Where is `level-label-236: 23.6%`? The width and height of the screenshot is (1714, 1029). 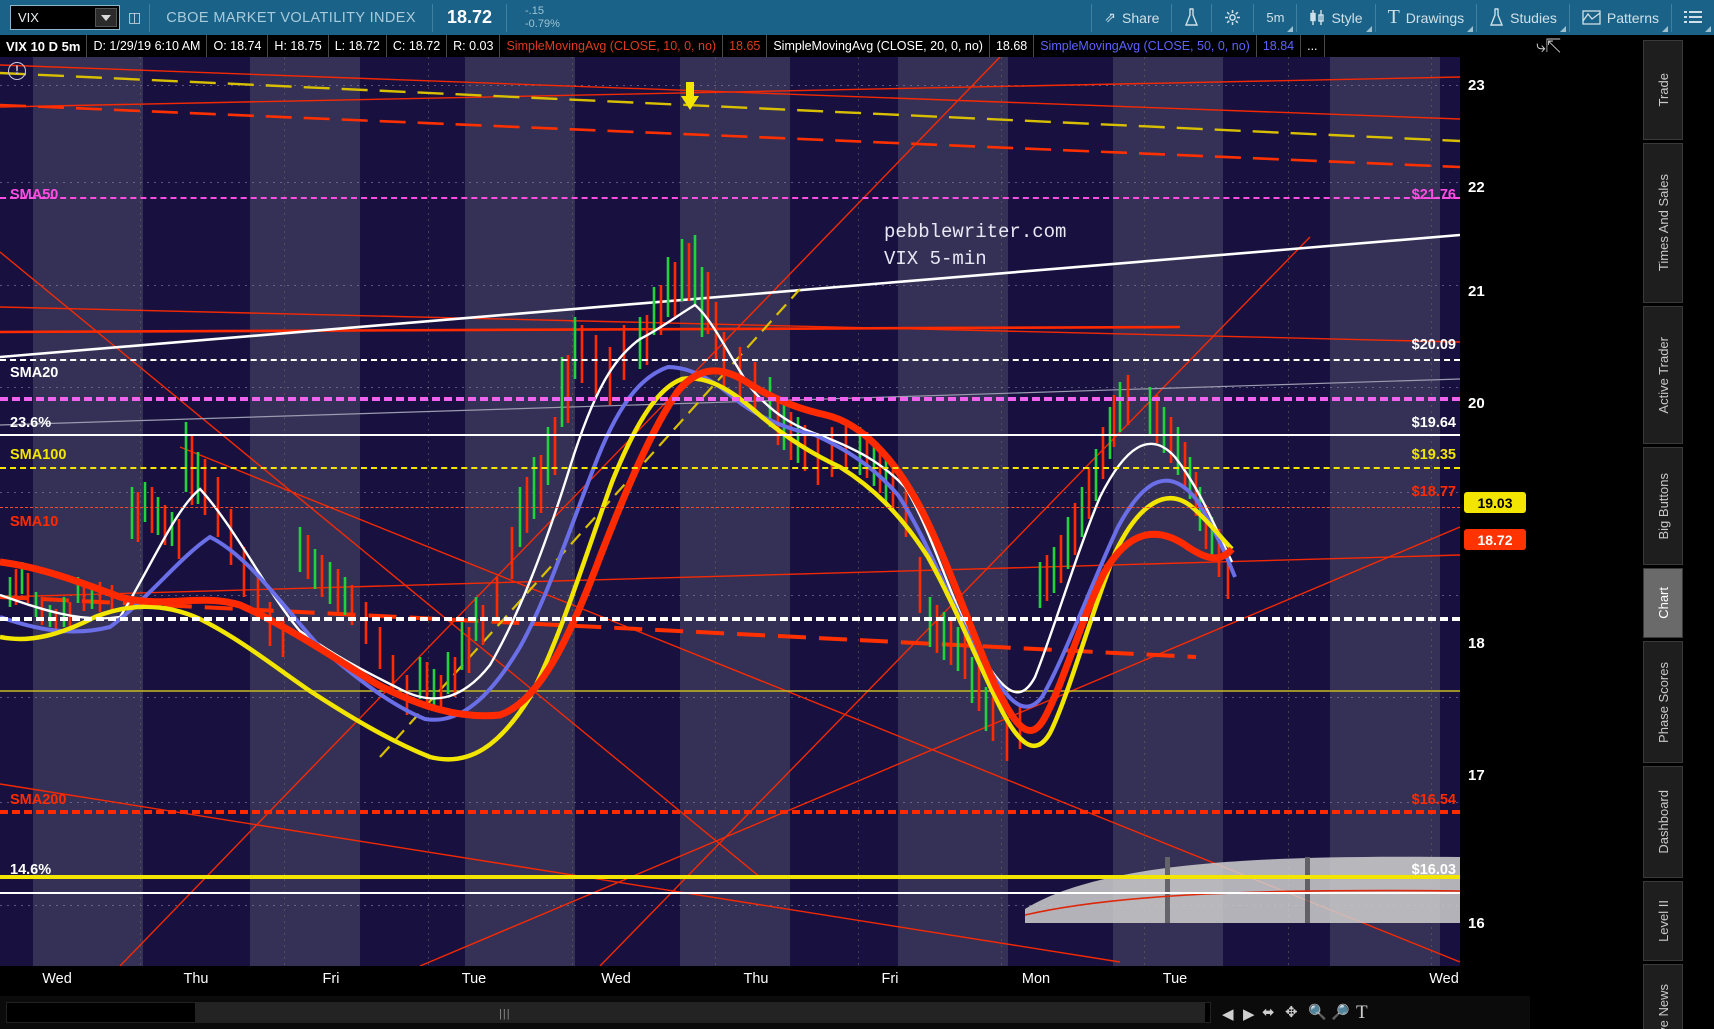 level-label-236: 23.6% is located at coordinates (31, 423).